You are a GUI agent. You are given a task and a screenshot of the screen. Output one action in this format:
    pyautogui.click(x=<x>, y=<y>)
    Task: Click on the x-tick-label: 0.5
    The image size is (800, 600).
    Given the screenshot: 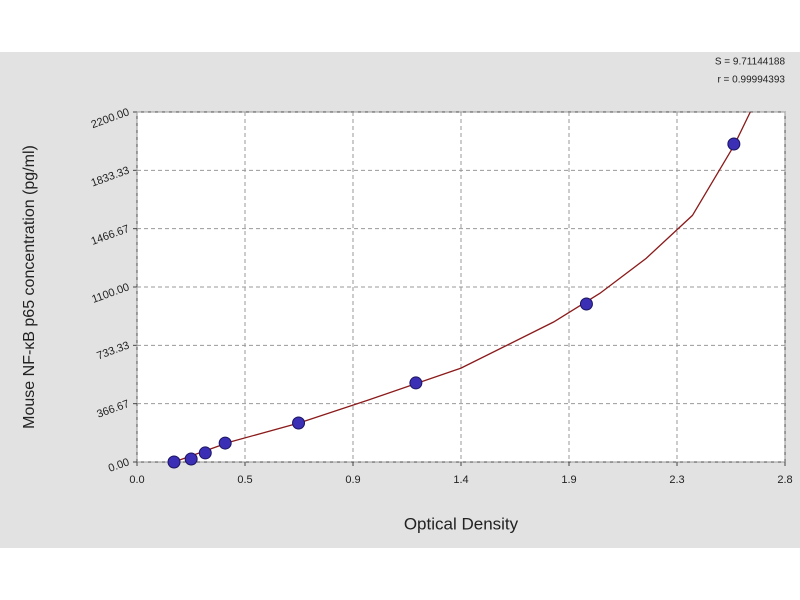 What is the action you would take?
    pyautogui.click(x=244, y=480)
    